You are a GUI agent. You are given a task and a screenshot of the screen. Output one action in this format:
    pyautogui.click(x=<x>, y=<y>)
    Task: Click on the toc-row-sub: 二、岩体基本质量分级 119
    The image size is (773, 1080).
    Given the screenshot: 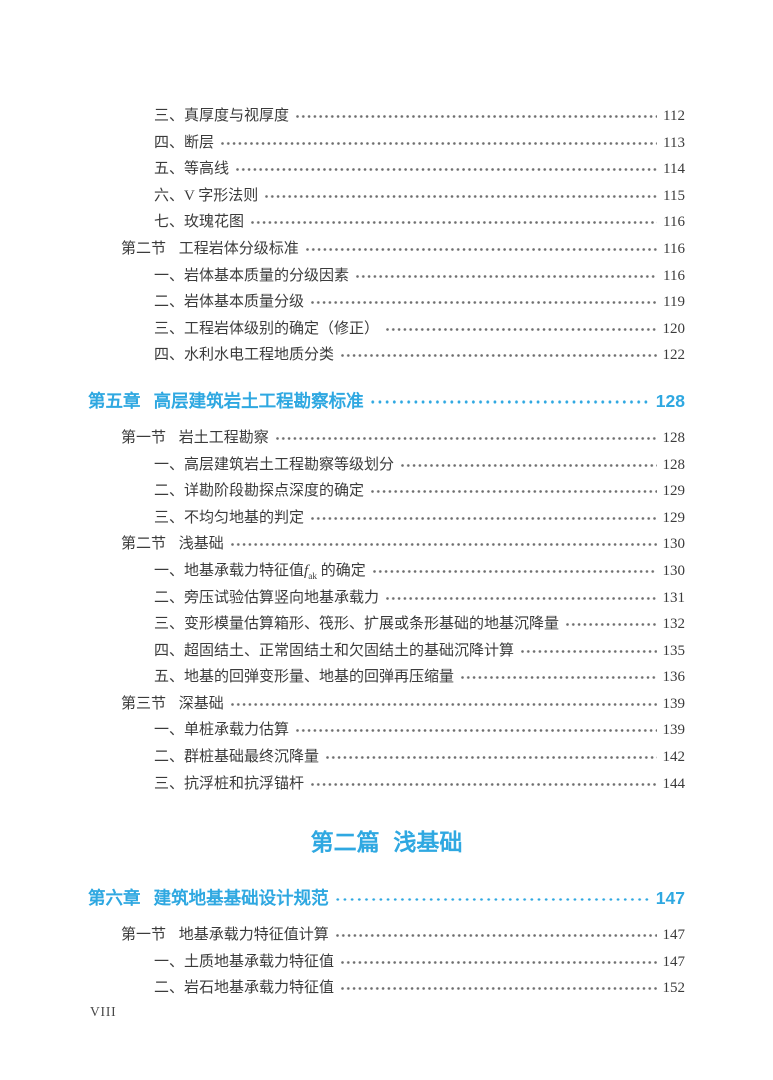 What is the action you would take?
    pyautogui.click(x=386, y=302)
    